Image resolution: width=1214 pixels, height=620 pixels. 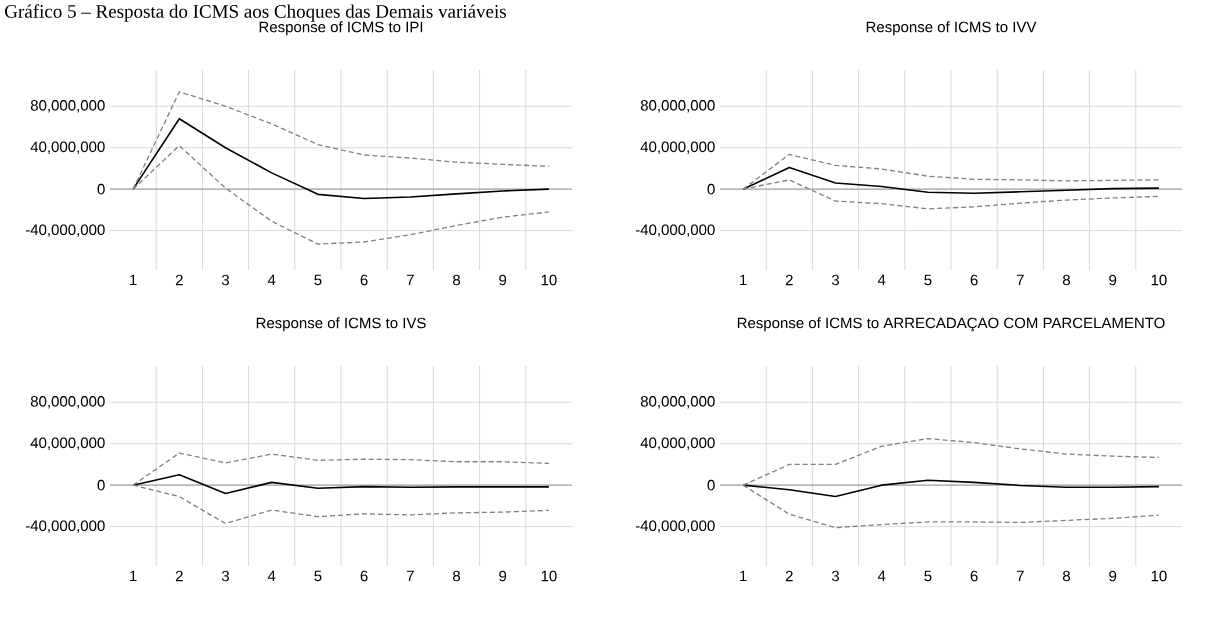 I want to click on chart-title: Response of ICMS to ARRECADAÇAO COM PARCELAMENTO, so click(x=951, y=324).